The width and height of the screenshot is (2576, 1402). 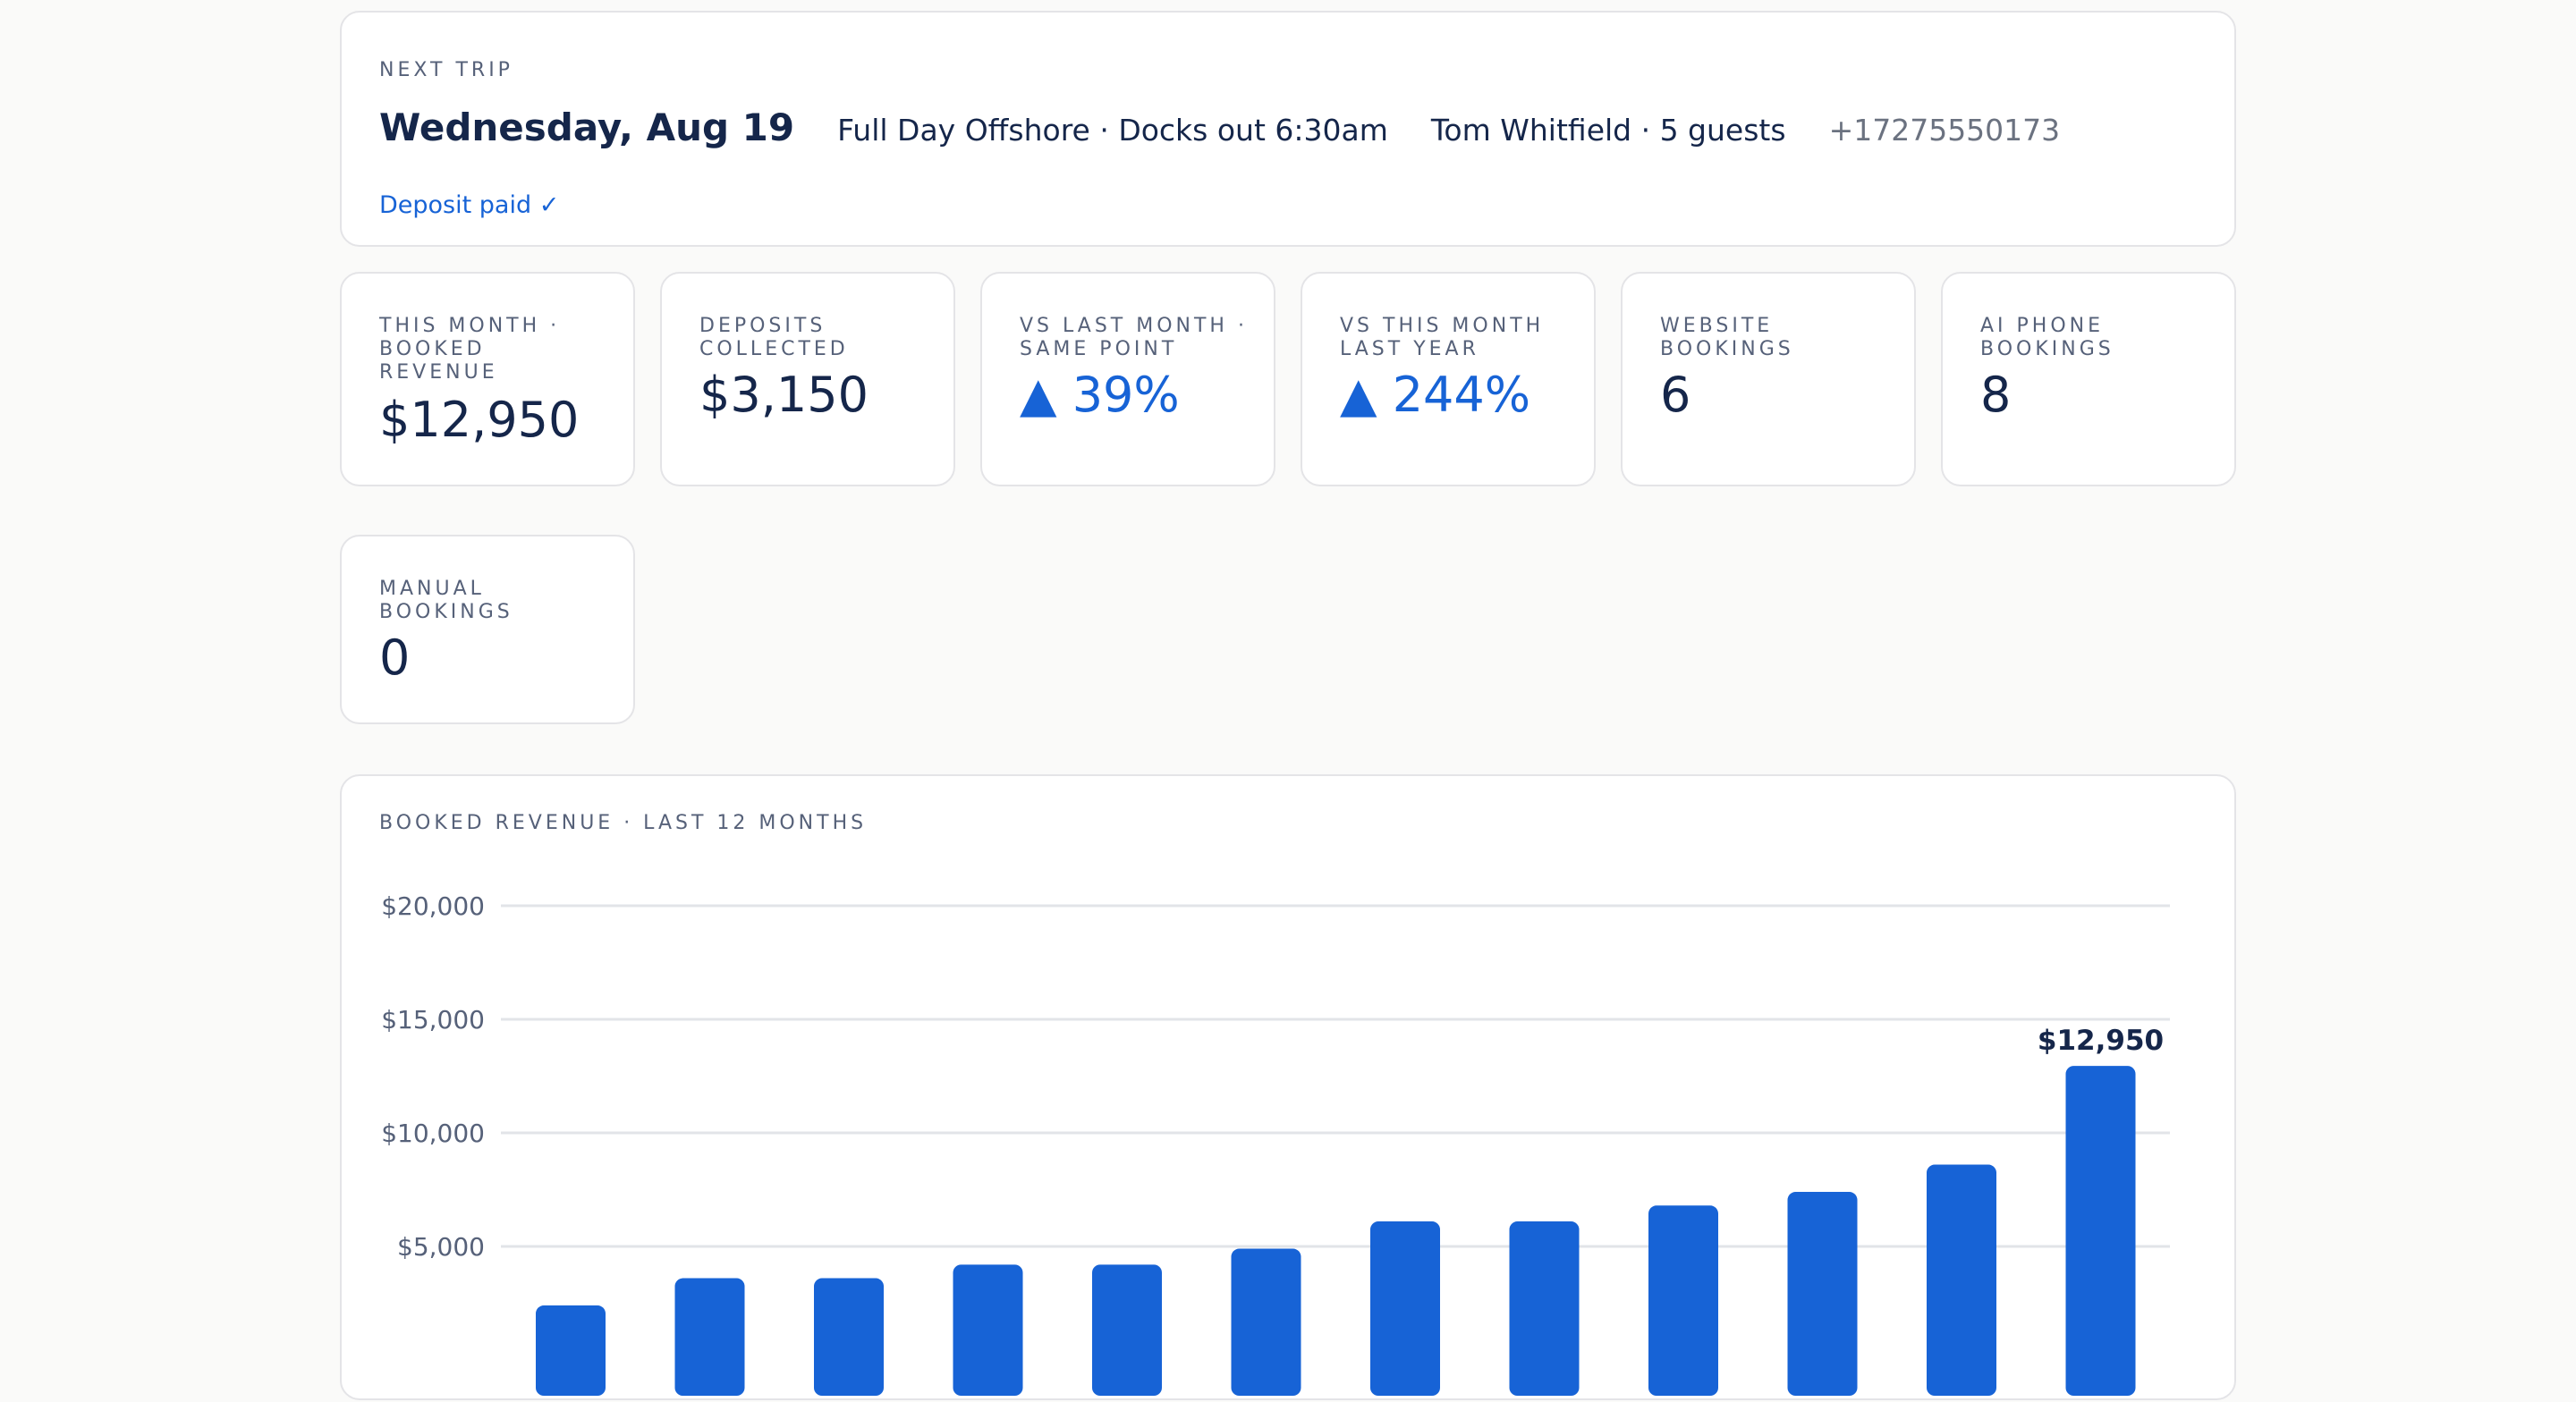 I want to click on stat-card-website-bookings: WEBSITE BOOKINGS 6, so click(x=1768, y=379).